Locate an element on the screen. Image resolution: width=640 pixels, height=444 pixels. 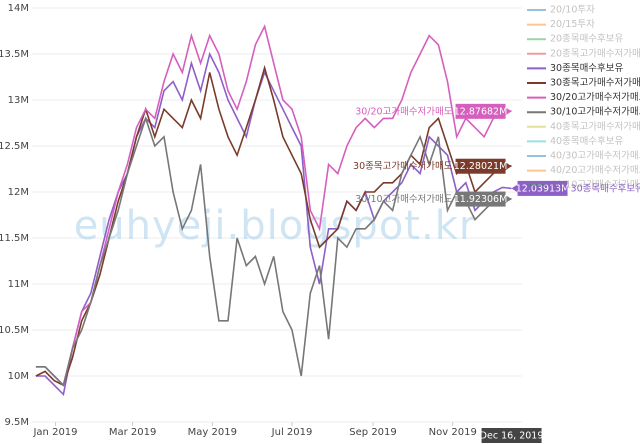
legend-item: 30/20고가매수저가매도 is located at coordinates (583, 97).